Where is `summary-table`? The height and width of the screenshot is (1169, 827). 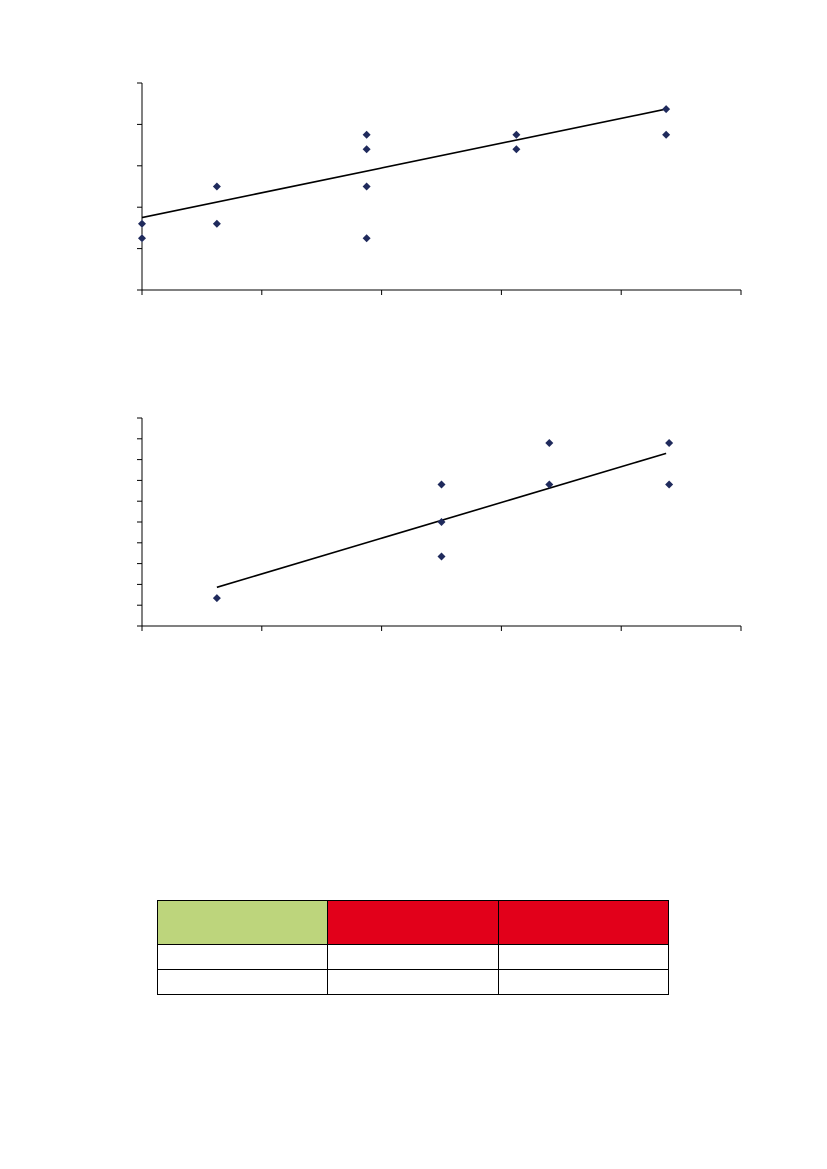
summary-table is located at coordinates (413, 947).